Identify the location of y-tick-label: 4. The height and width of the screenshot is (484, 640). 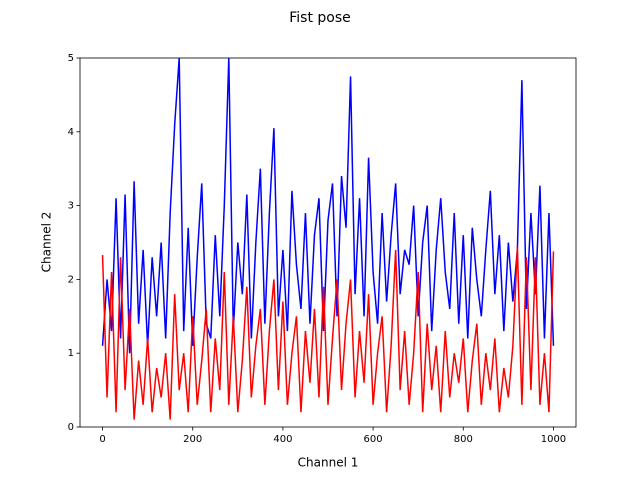
(71, 132).